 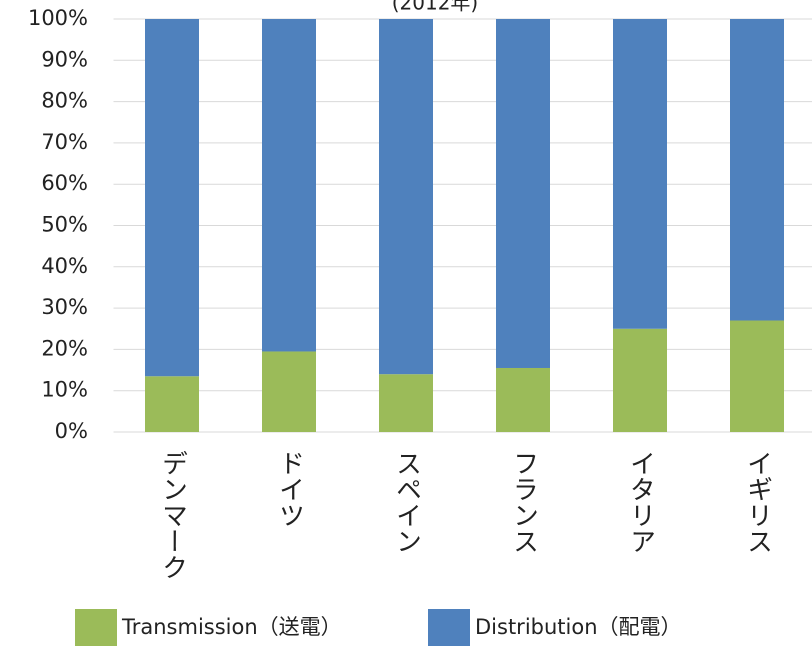 What do you see at coordinates (71, 431) in the screenshot?
I see `y-tick-label: 0%` at bounding box center [71, 431].